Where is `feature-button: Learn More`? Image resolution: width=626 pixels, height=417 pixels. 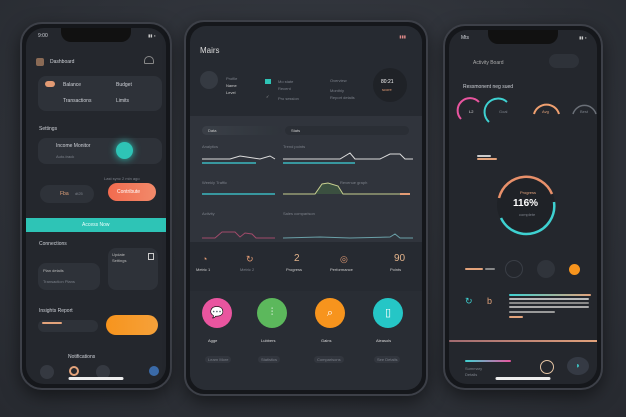 feature-button: Learn More is located at coordinates (218, 359).